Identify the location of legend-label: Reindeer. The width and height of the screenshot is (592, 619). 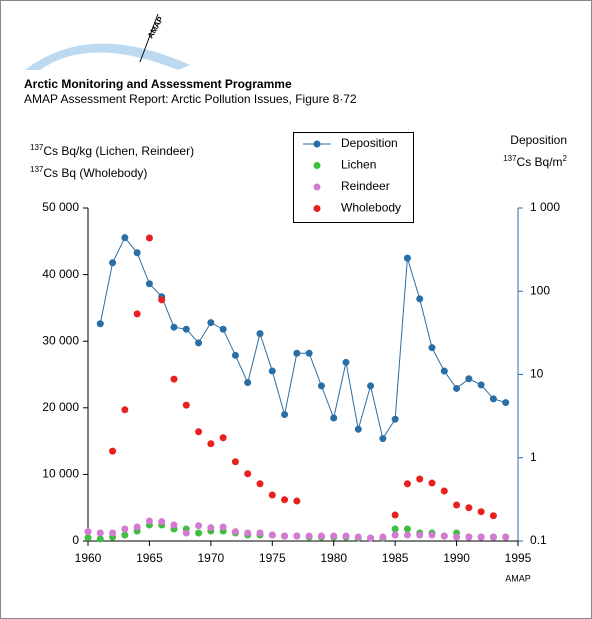
(365, 186).